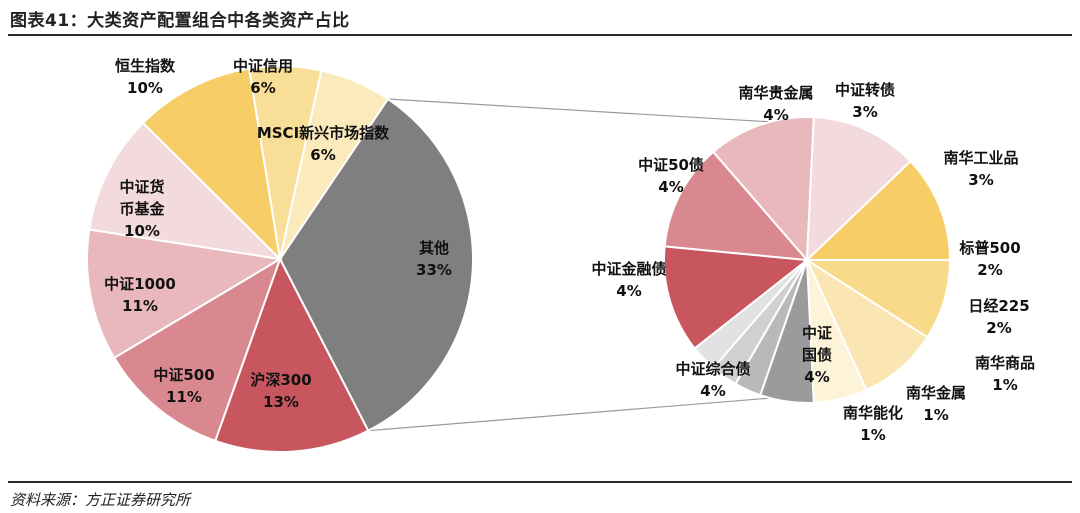 This screenshot has height=513, width=1080. I want to click on secondary-label-0: 中证转债 3%, so click(865, 101).